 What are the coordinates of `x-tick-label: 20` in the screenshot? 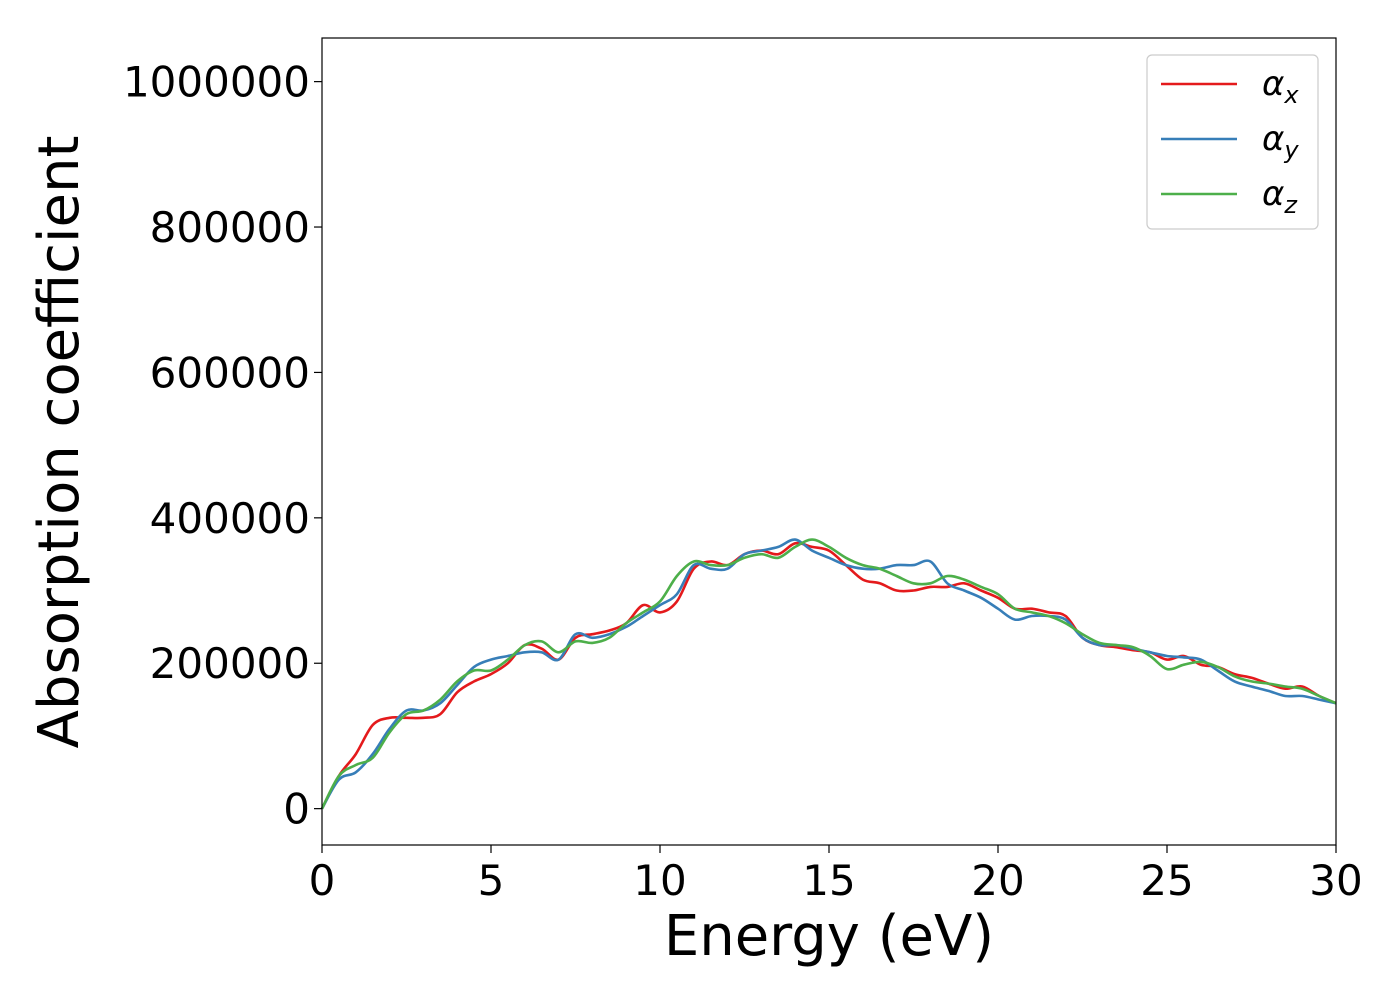 It's located at (997, 880).